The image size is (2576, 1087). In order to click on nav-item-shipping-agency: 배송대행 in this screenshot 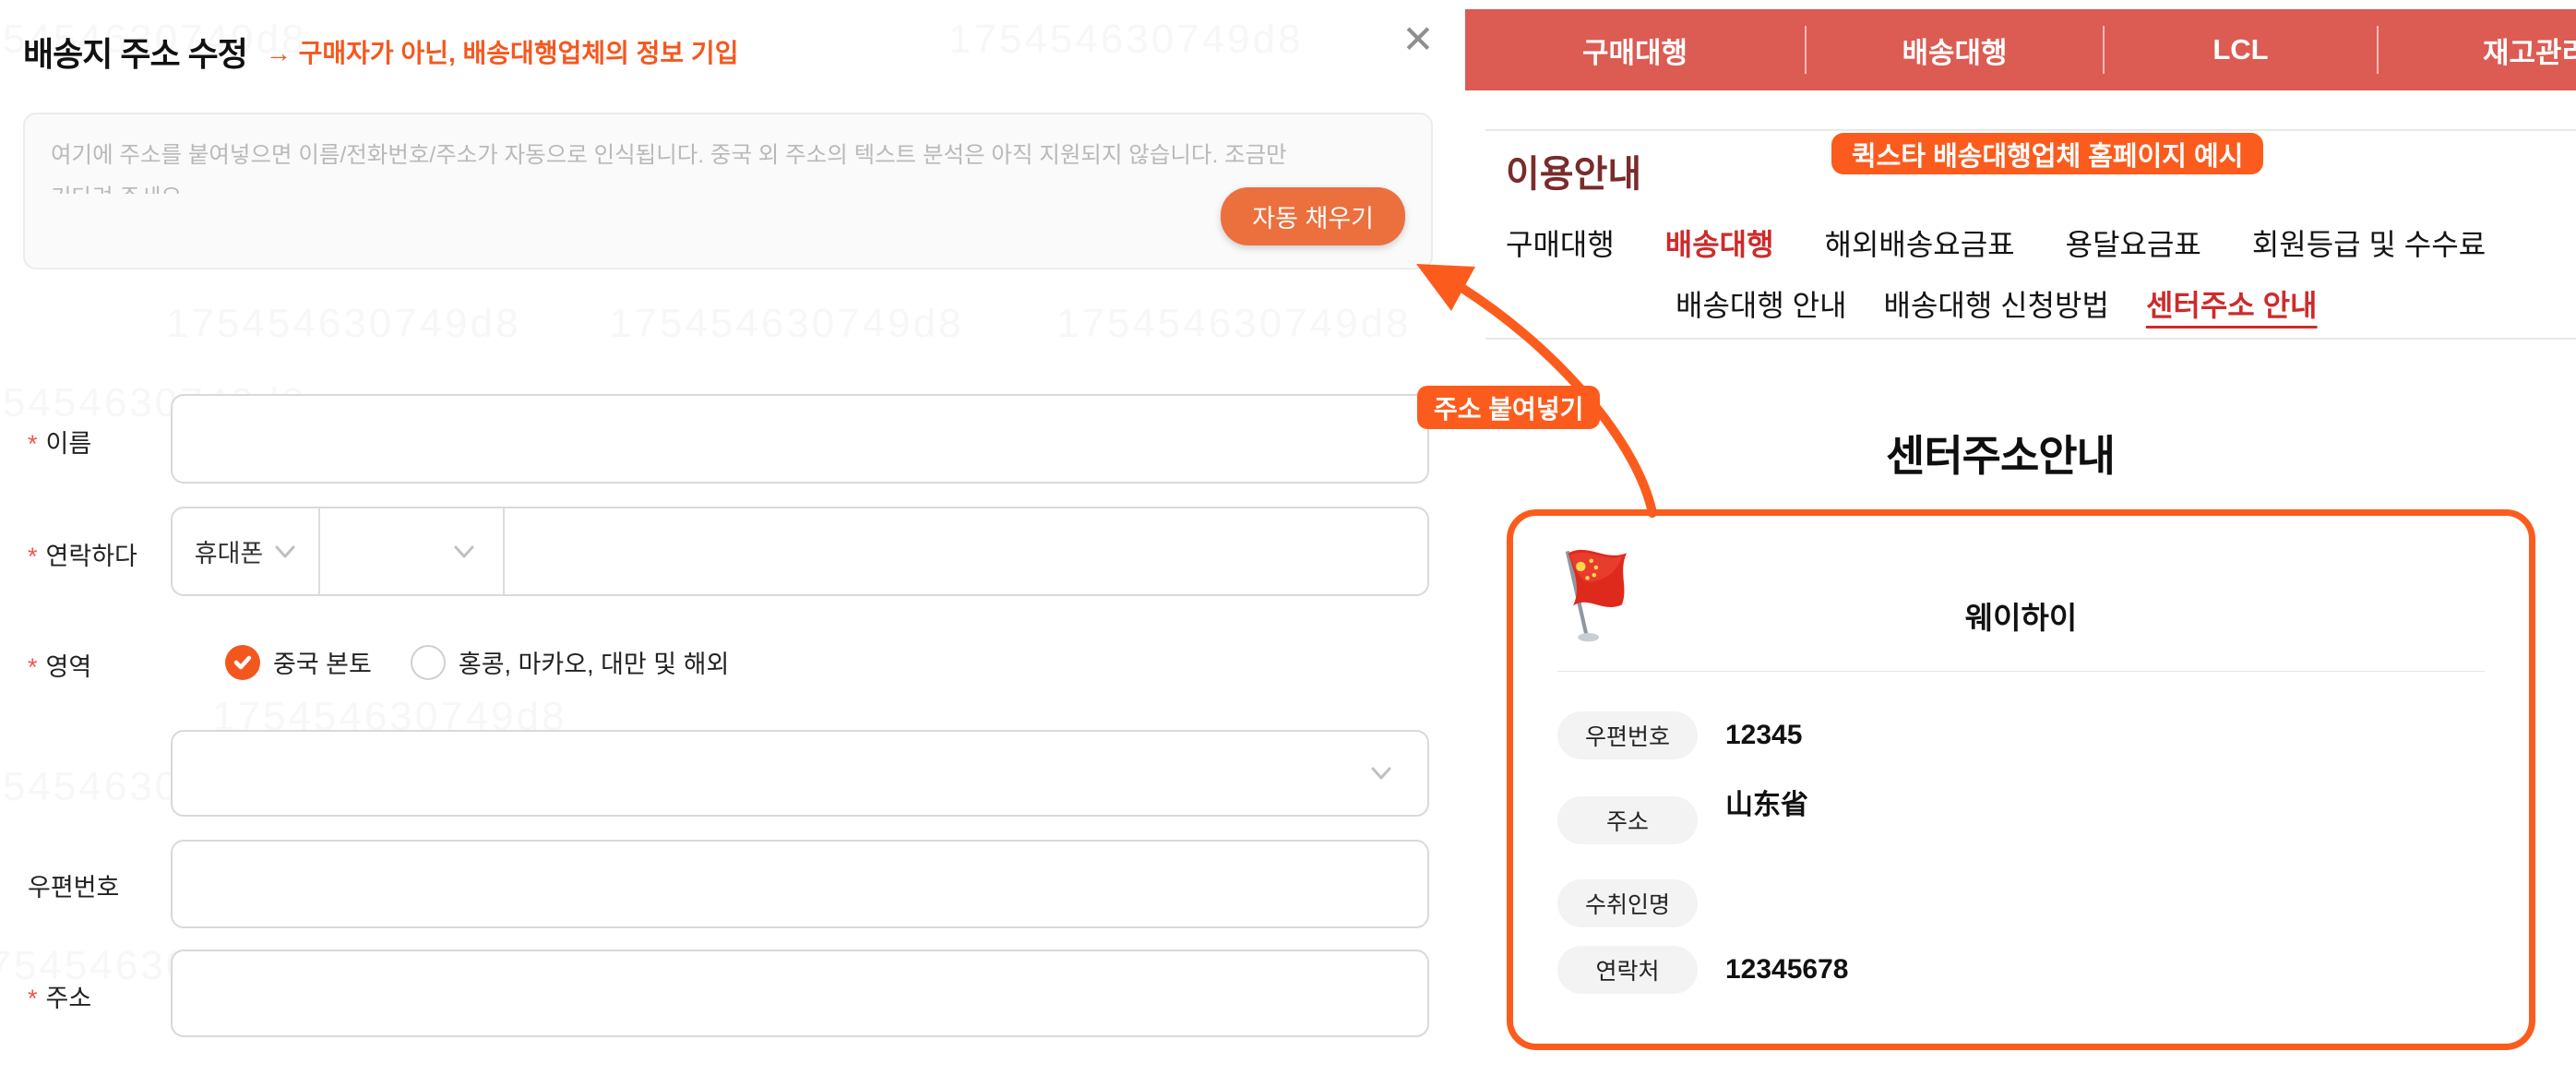, I will do `click(1955, 52)`.